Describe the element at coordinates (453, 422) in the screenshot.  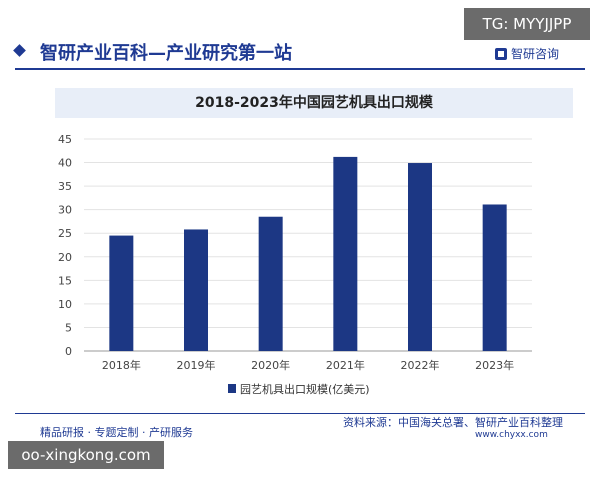
I see `footer-source: 资料来源：中国海关总署、智研产业百科整理` at that location.